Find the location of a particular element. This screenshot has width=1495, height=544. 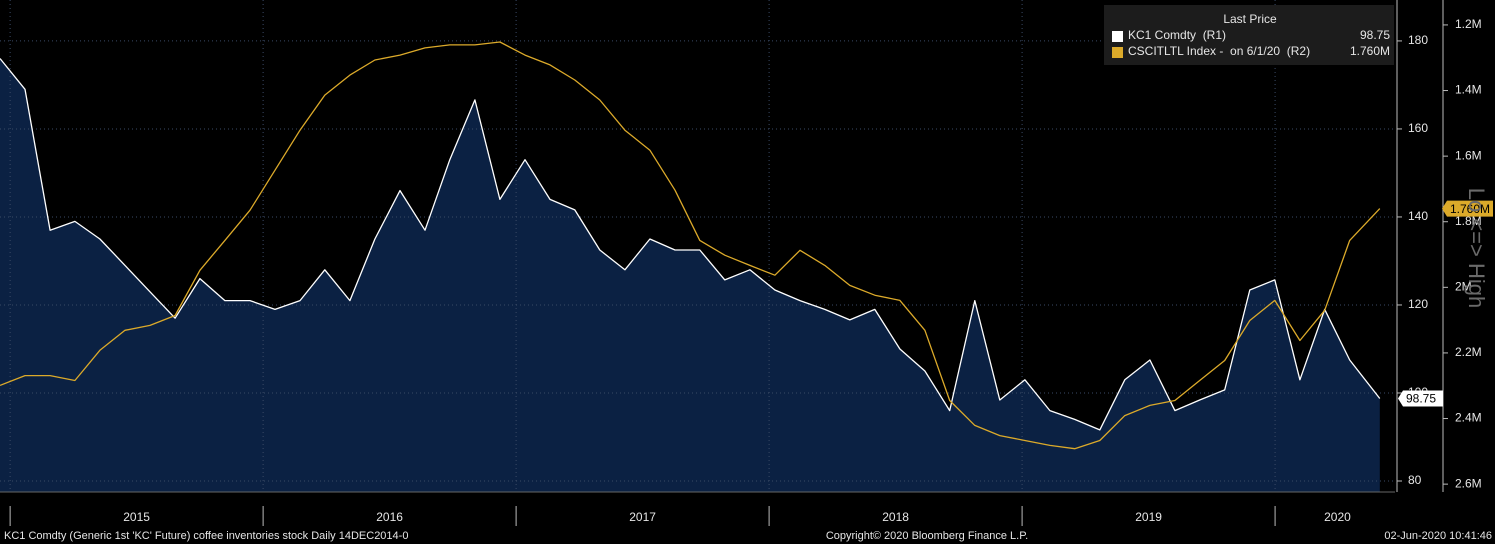

legend-value: 1.760M is located at coordinates (1370, 51).